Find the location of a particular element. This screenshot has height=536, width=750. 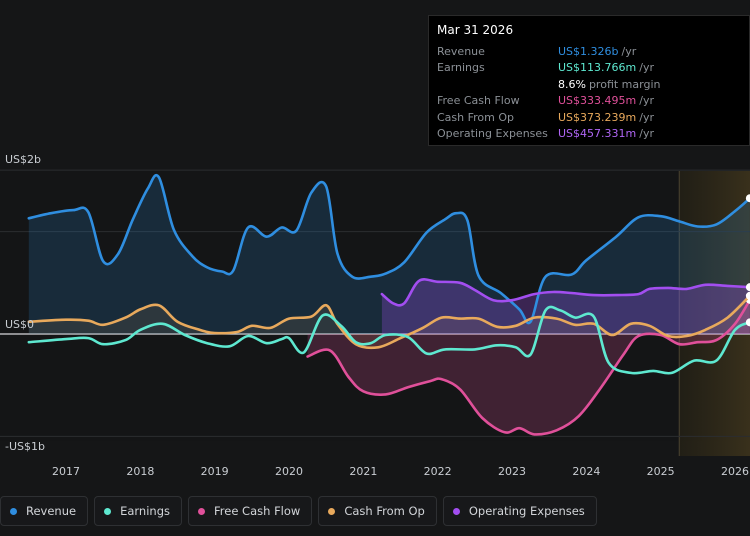

legend-item-earnings: Earnings is located at coordinates (138, 511).